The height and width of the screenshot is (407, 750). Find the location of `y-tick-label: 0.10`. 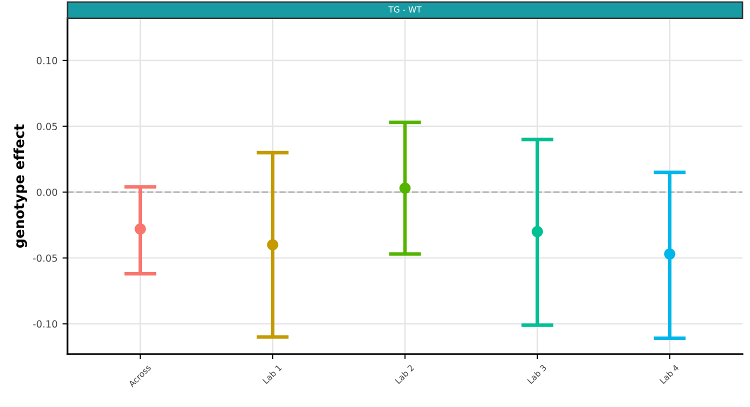

y-tick-label: 0.10 is located at coordinates (47, 60).